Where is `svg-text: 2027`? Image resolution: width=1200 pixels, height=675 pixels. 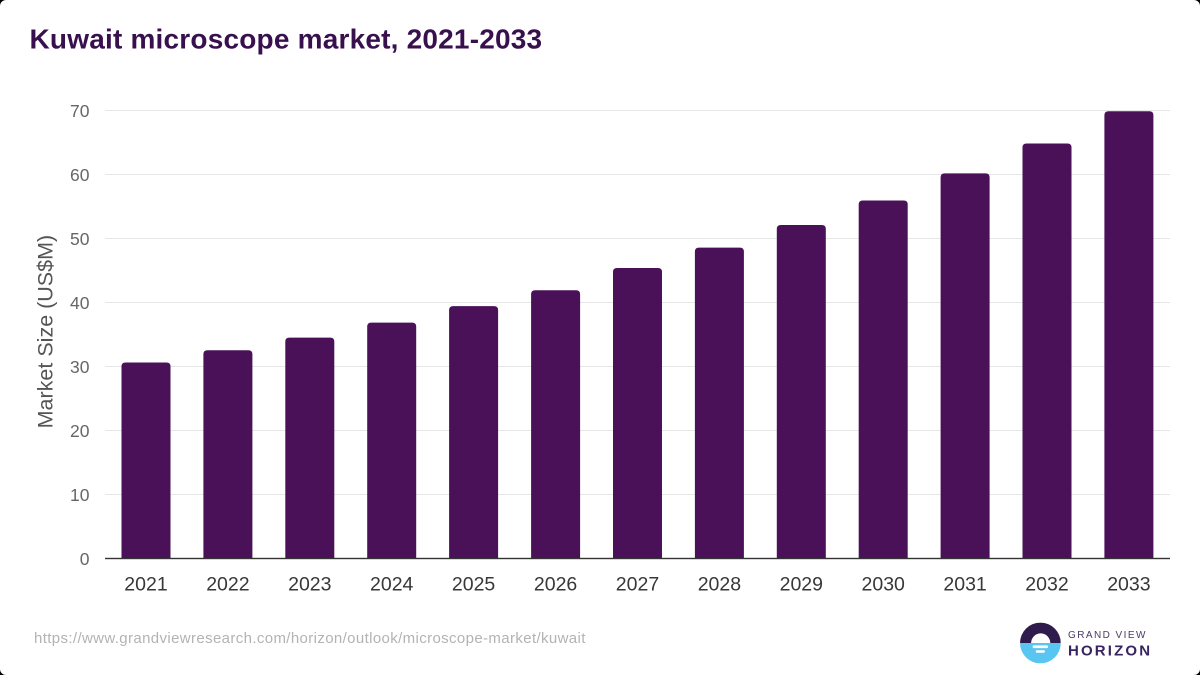 svg-text: 2027 is located at coordinates (637, 585).